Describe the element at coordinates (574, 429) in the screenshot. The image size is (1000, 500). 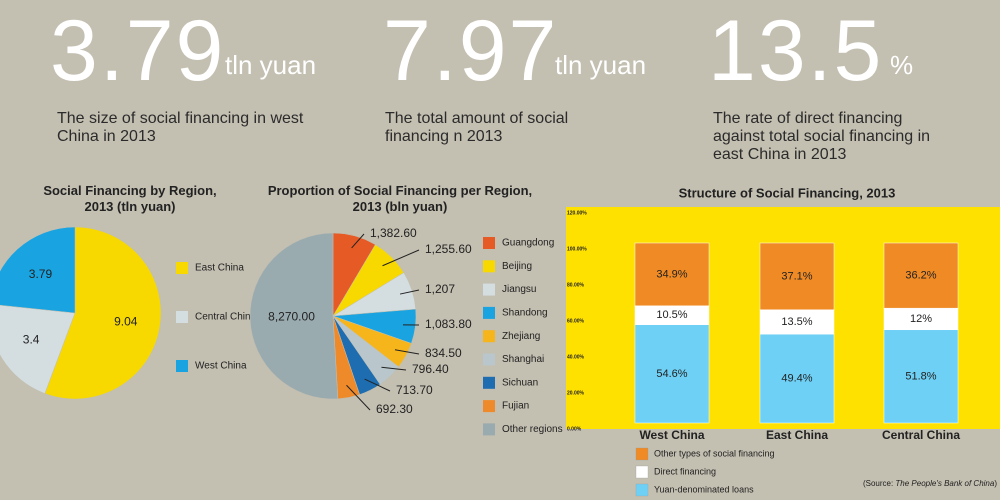
I see `y-tick-label: 0.00%` at that location.